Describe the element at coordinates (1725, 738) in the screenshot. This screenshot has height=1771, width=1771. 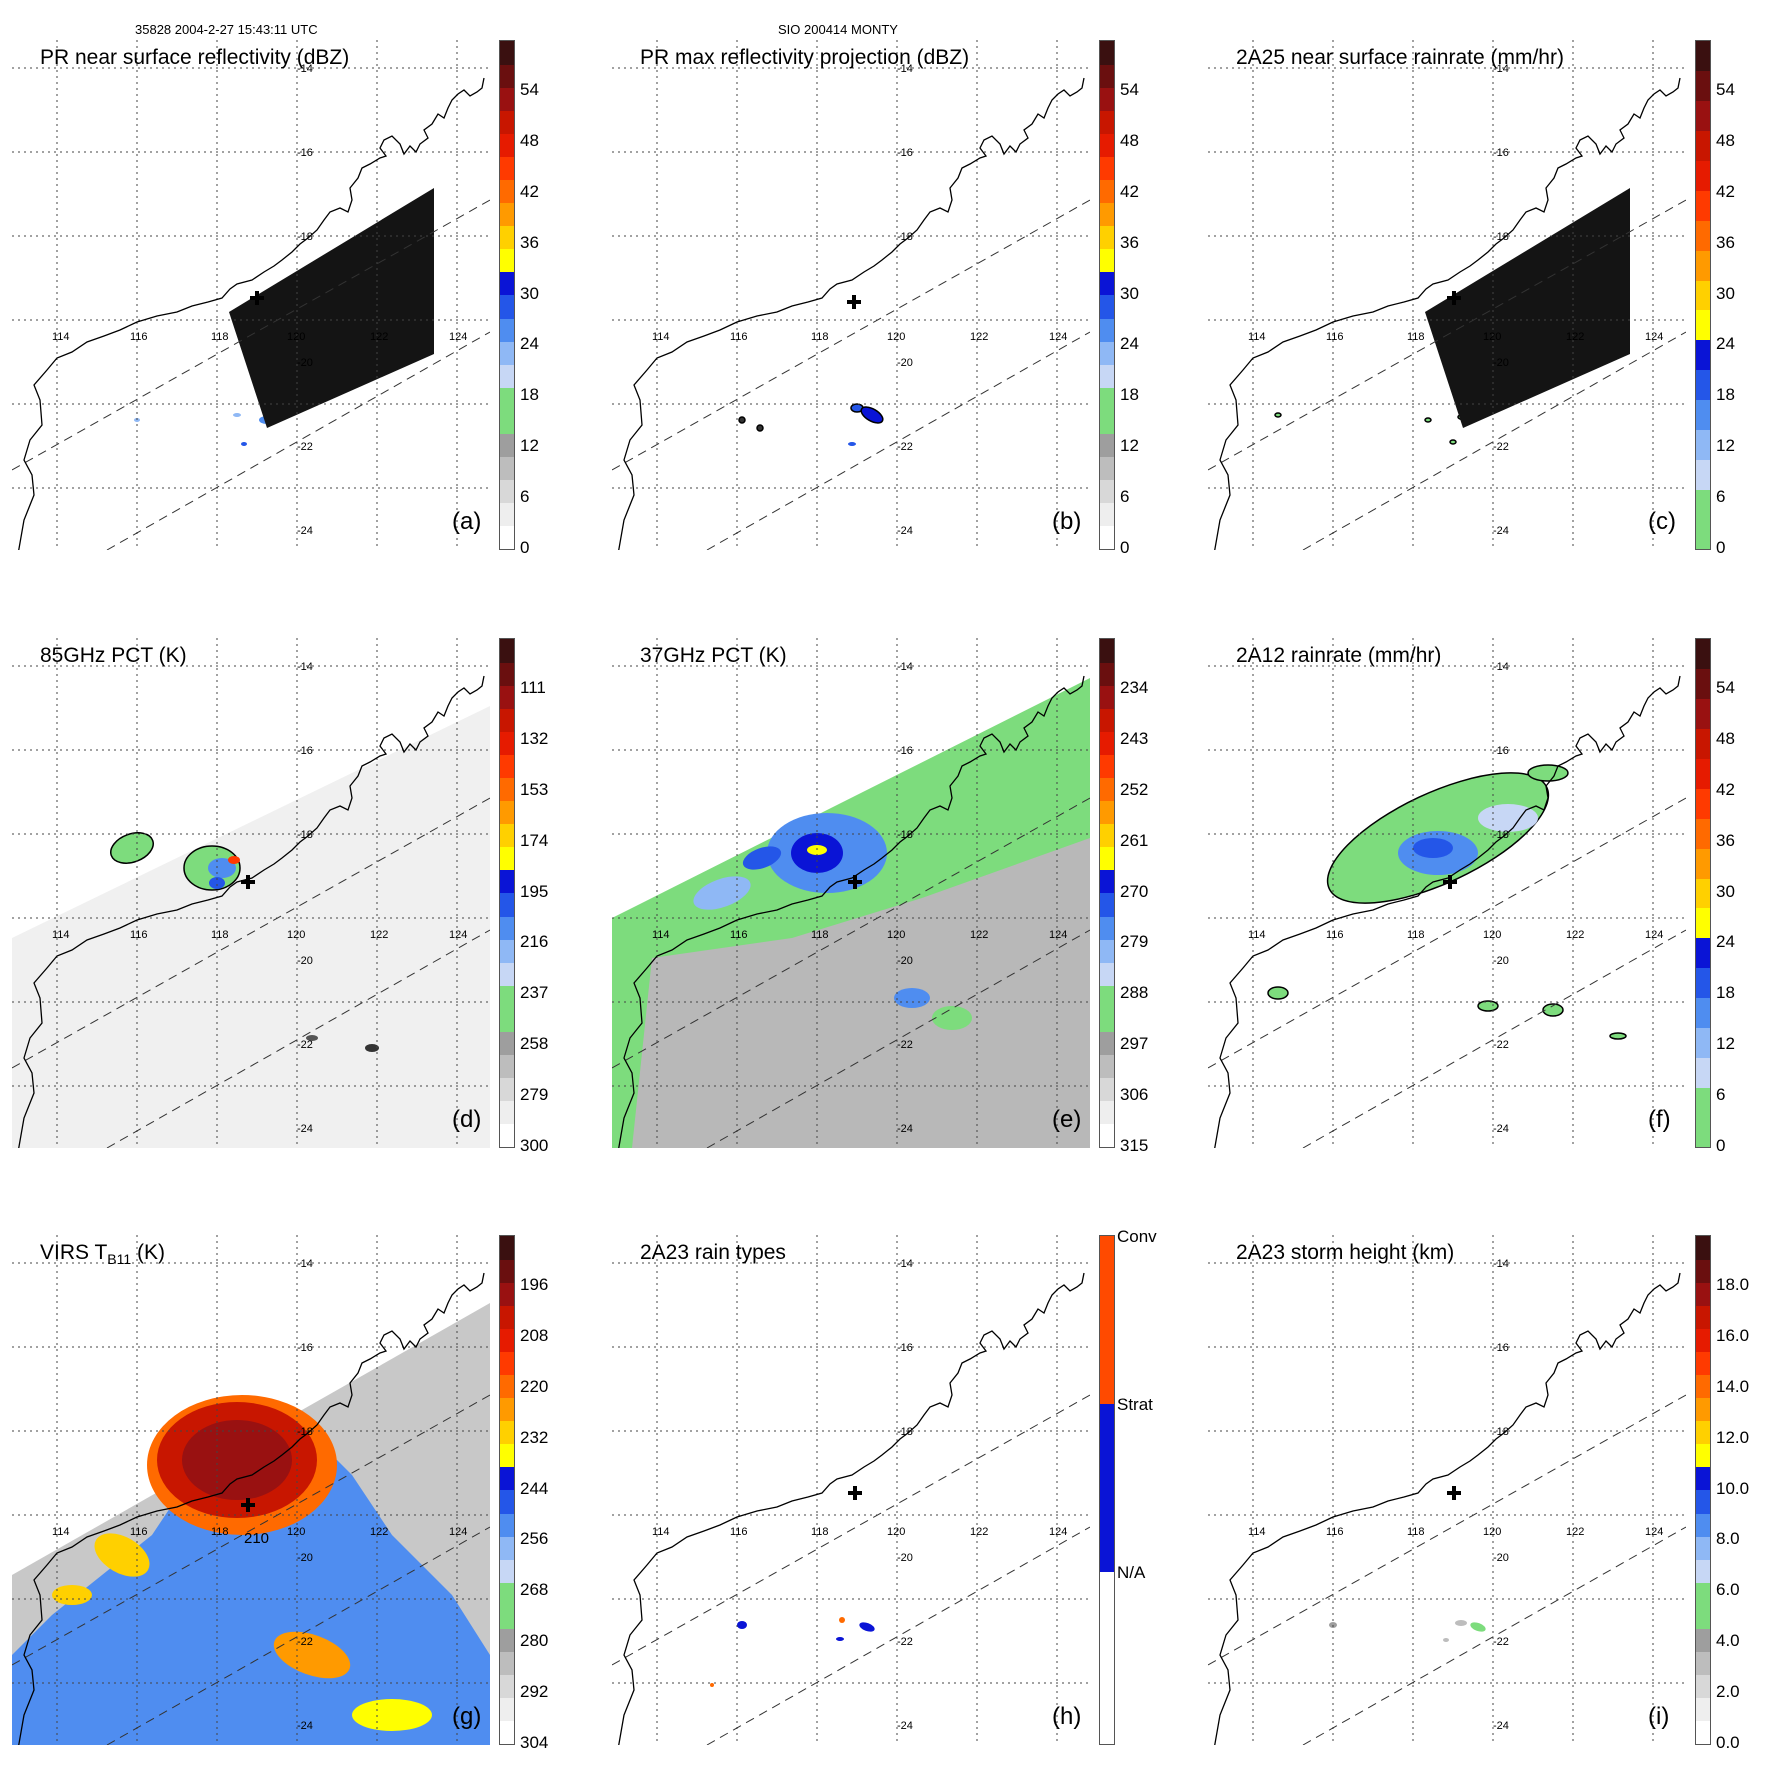
I see `colorbar-tick: 48` at that location.